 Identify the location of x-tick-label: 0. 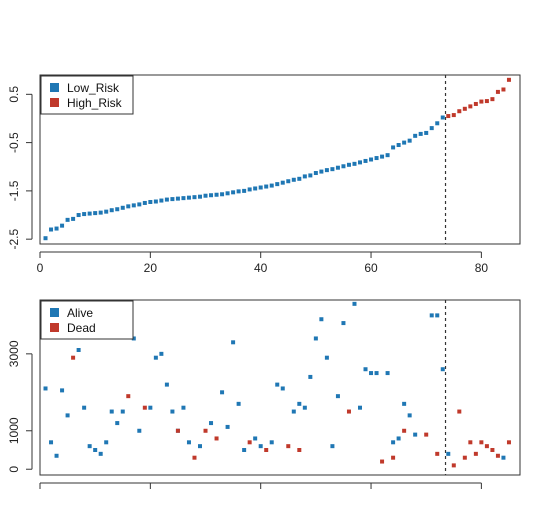
(40, 268).